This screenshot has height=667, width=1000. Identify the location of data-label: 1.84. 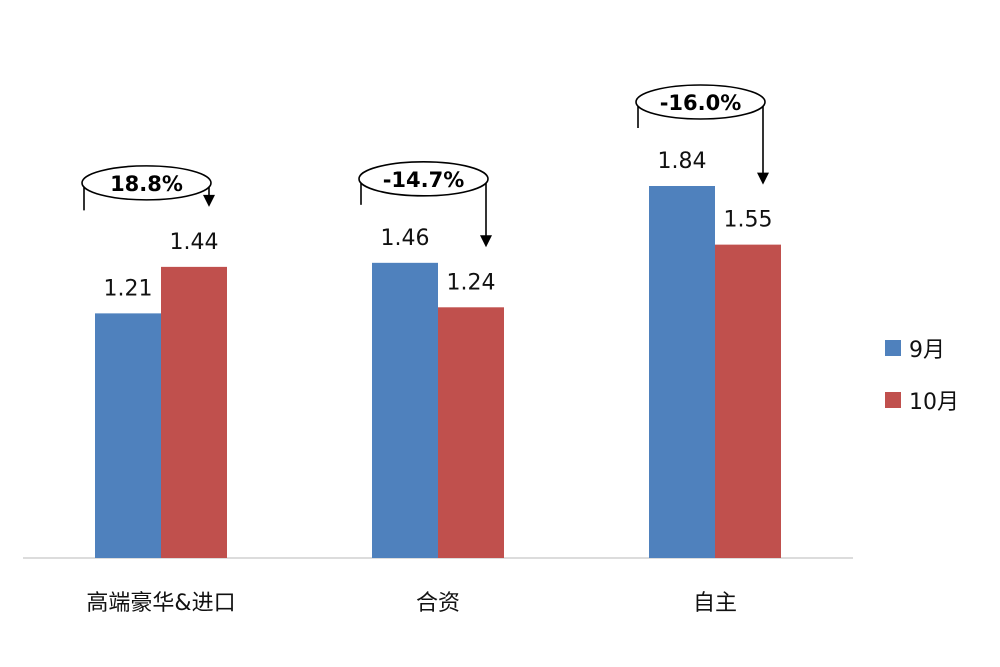
(682, 161).